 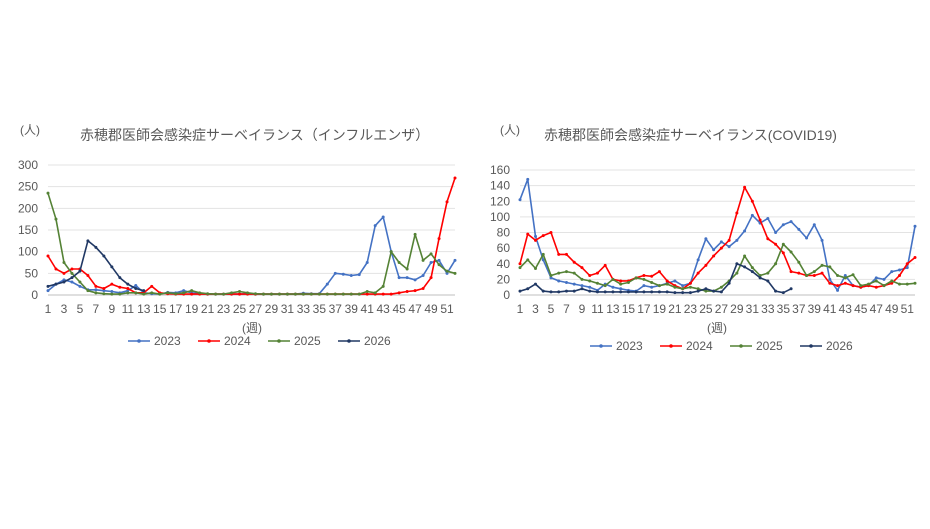 I want to click on x-tick-label: 25, so click(x=706, y=309).